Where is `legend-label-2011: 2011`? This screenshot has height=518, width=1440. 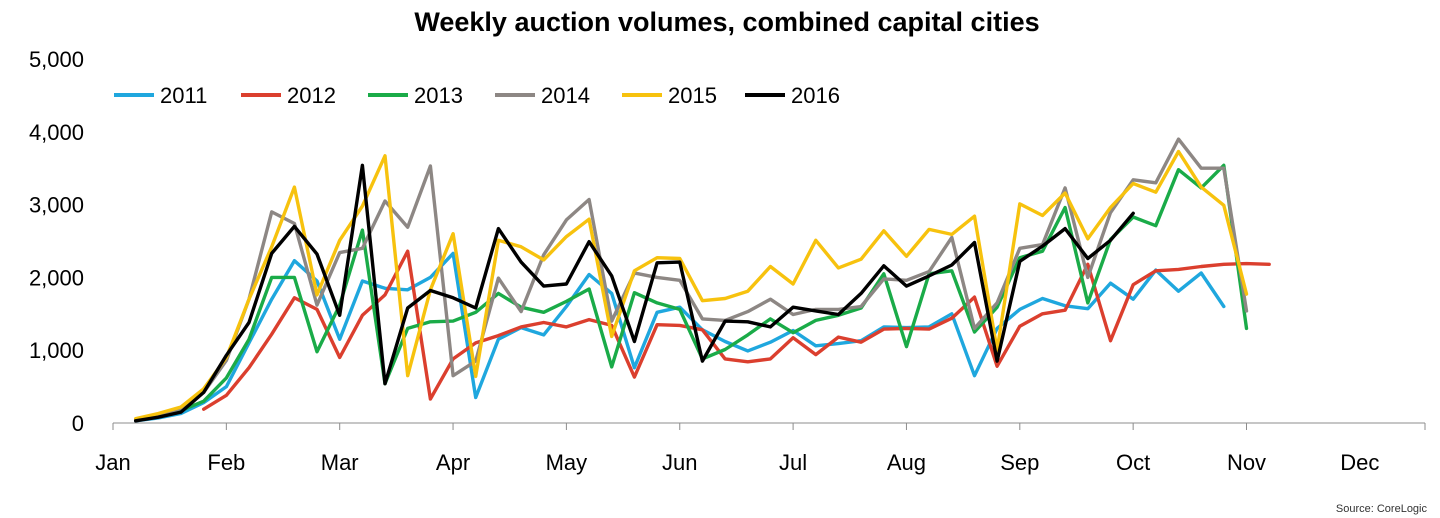 legend-label-2011: 2011 is located at coordinates (183, 95).